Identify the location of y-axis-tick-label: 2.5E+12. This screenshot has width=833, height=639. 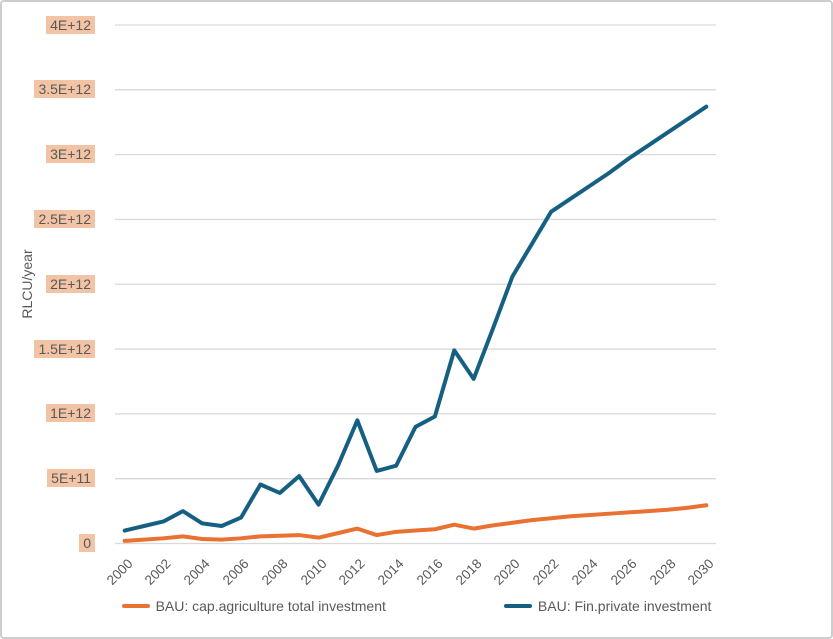
(64, 218).